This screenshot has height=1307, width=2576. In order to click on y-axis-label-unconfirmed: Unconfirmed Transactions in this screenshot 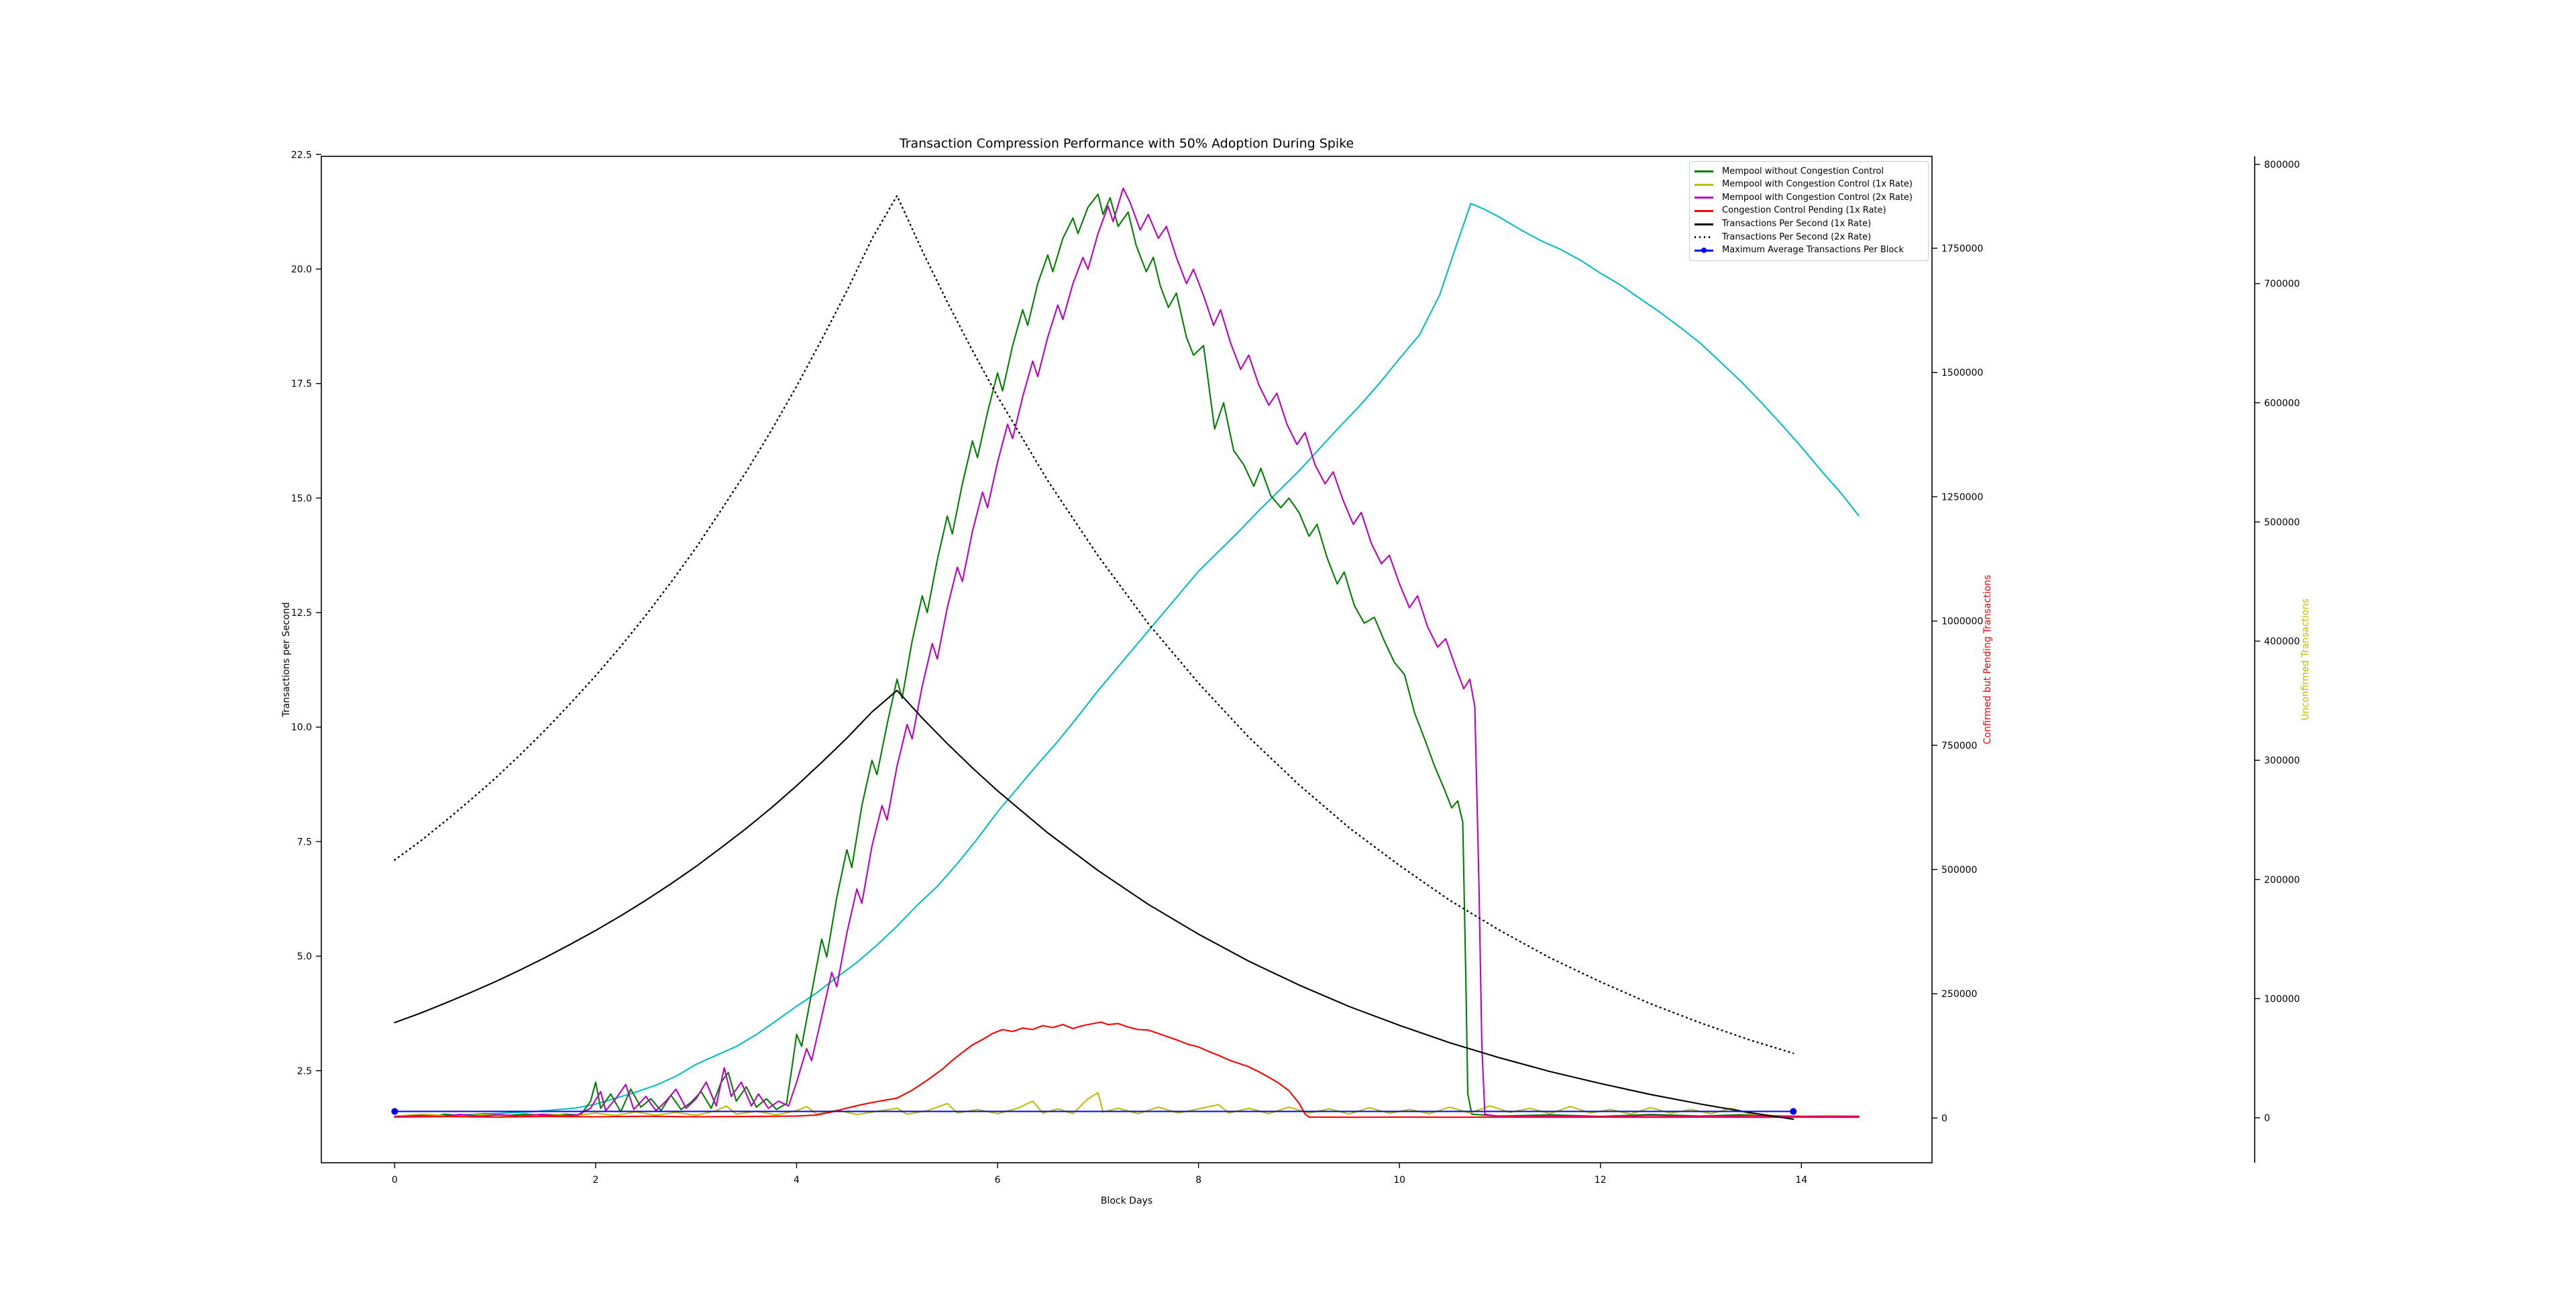, I will do `click(2305, 659)`.